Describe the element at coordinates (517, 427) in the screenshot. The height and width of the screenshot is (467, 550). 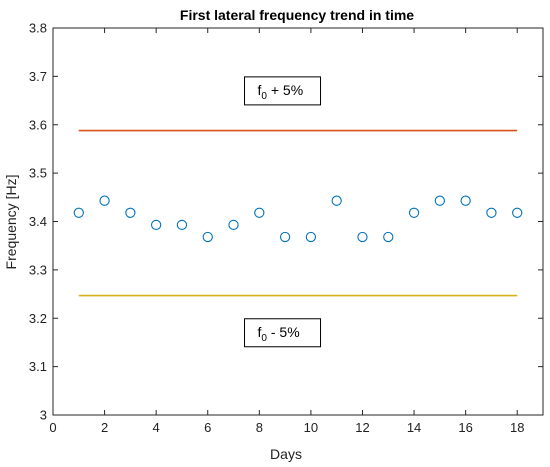
I see `x-tick-label: 18` at that location.